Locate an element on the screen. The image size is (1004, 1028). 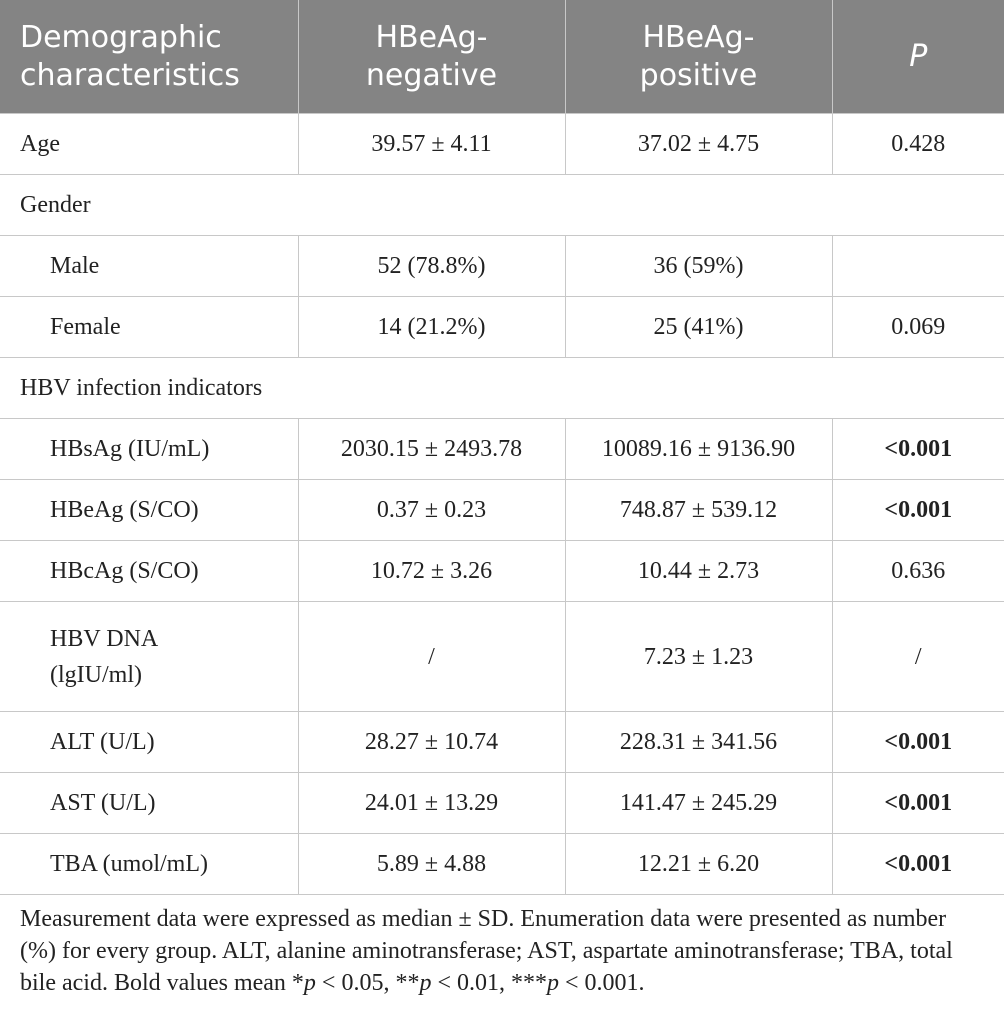
footnote-text: < 0.01, *** is located at coordinates (489, 983).